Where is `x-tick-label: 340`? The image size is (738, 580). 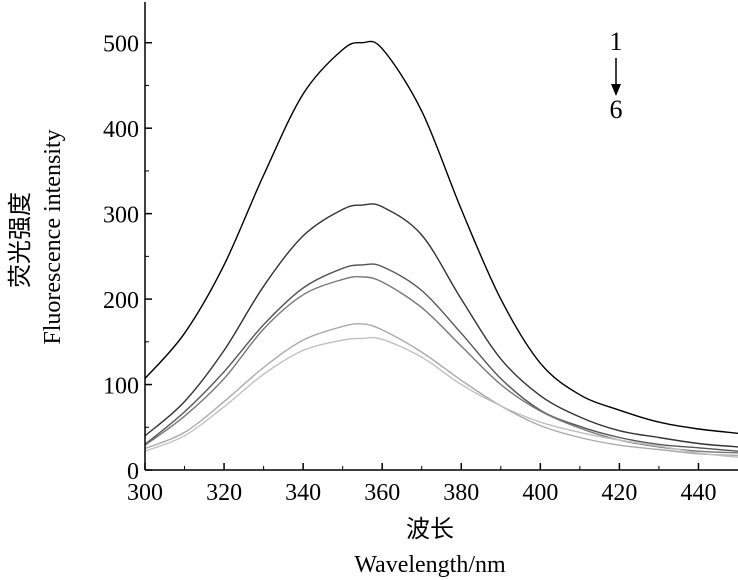 x-tick-label: 340 is located at coordinates (303, 493).